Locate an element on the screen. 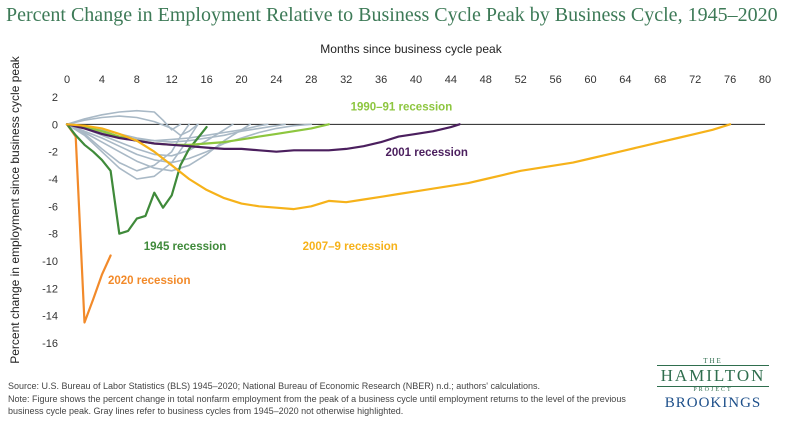  x-tick-label: 40 is located at coordinates (416, 80).